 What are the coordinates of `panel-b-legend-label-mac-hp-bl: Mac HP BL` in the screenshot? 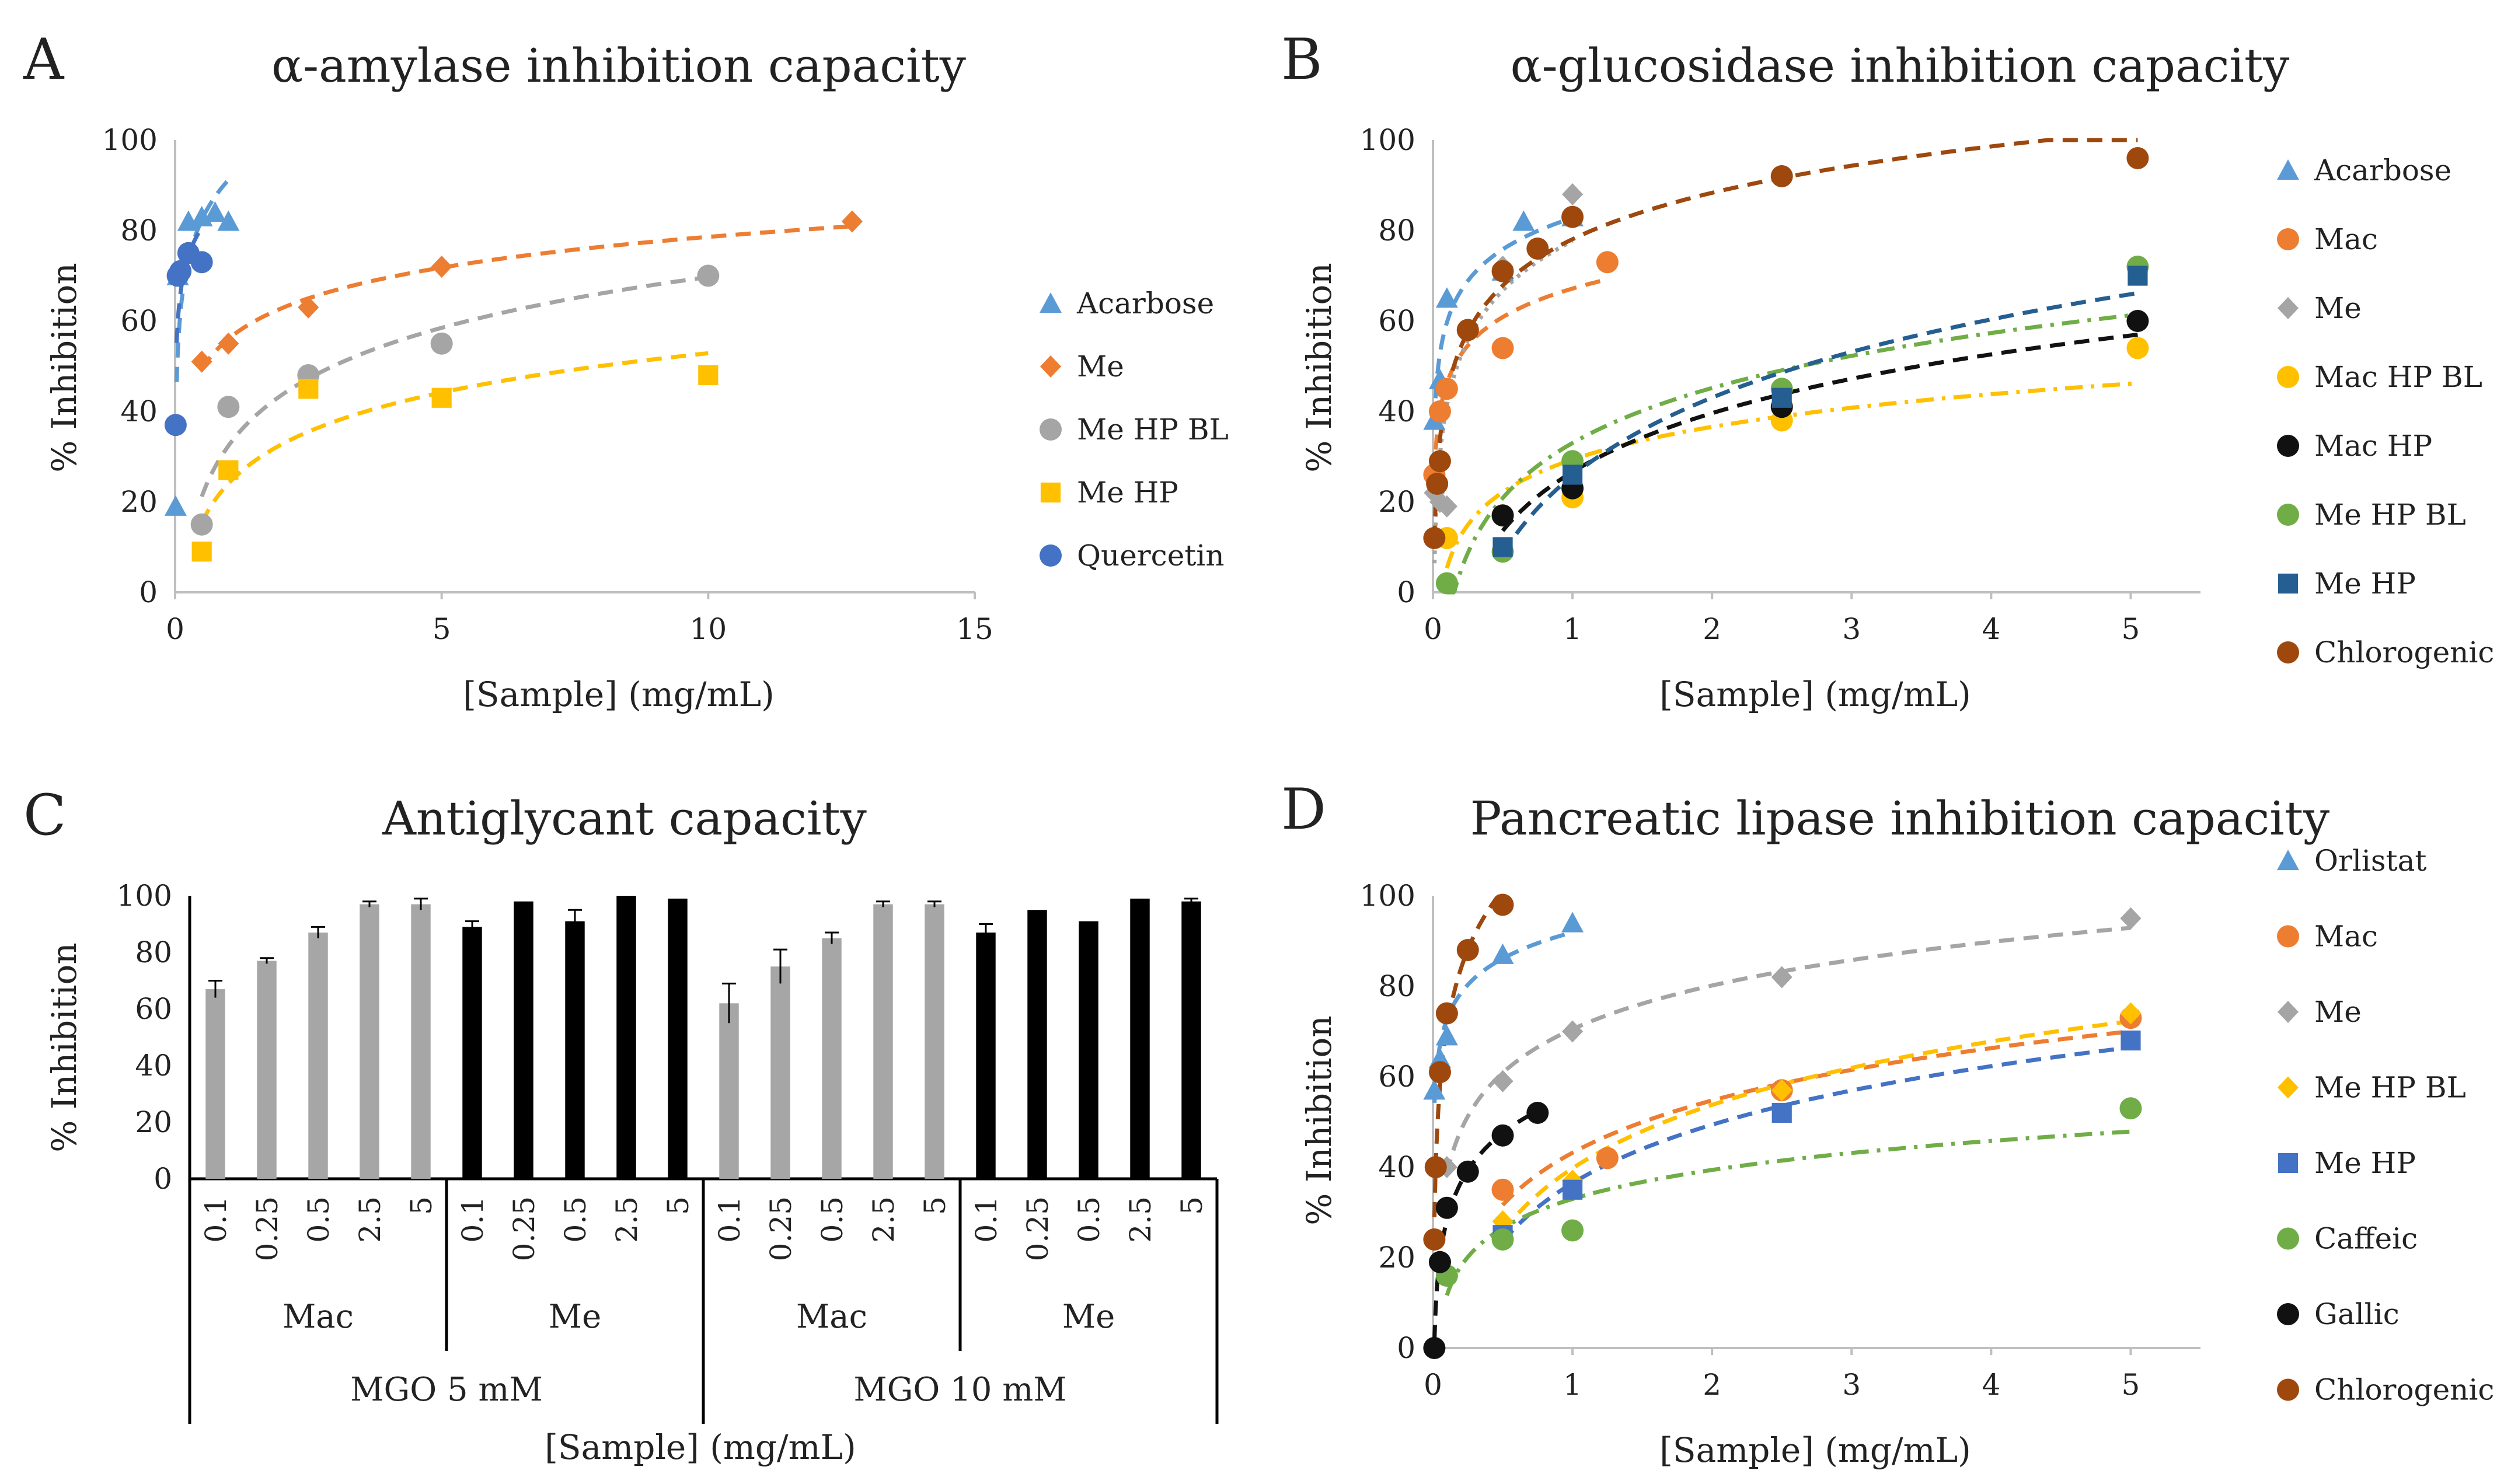 It's located at (2398, 377).